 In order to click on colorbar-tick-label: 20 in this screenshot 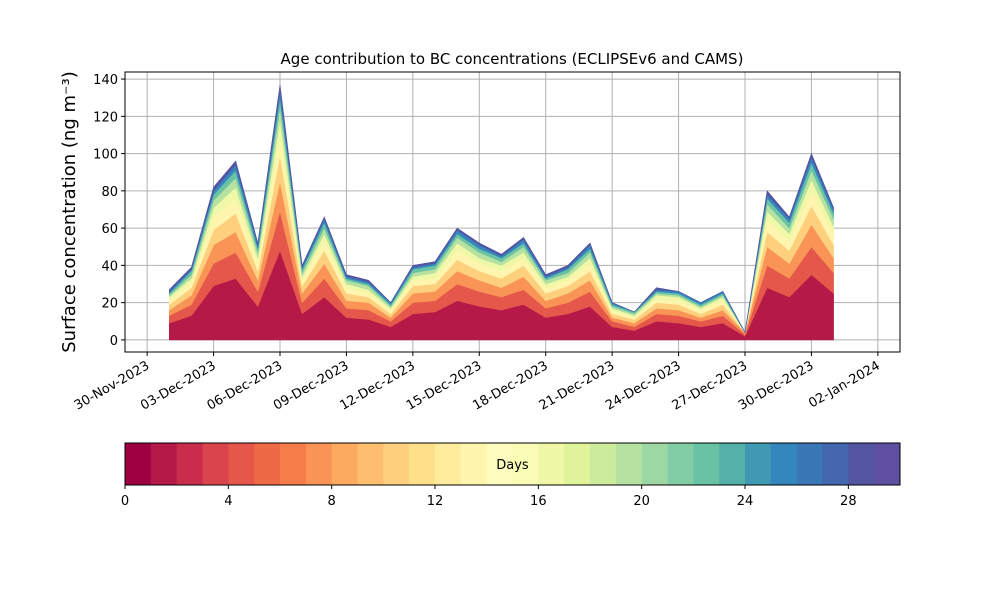, I will do `click(641, 501)`.